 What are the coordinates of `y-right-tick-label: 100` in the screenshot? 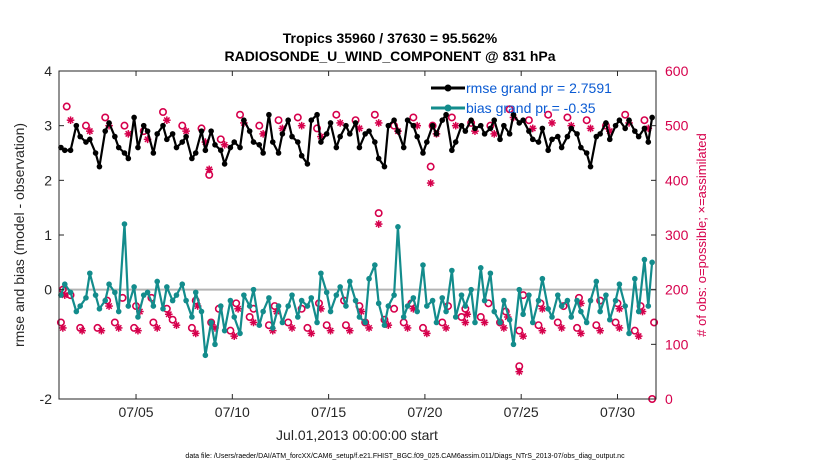 It's located at (677, 344).